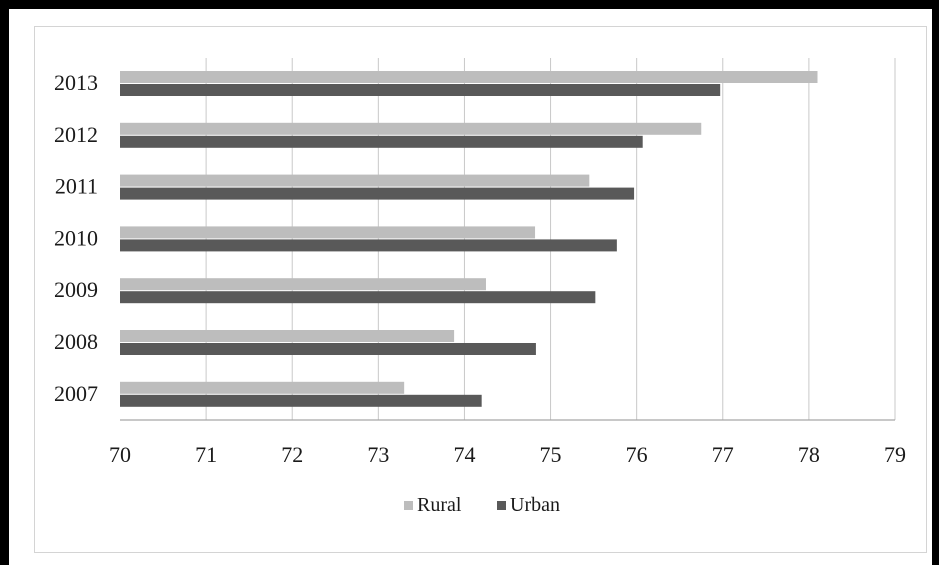 The width and height of the screenshot is (939, 565). I want to click on x-tick-label: 79, so click(895, 454).